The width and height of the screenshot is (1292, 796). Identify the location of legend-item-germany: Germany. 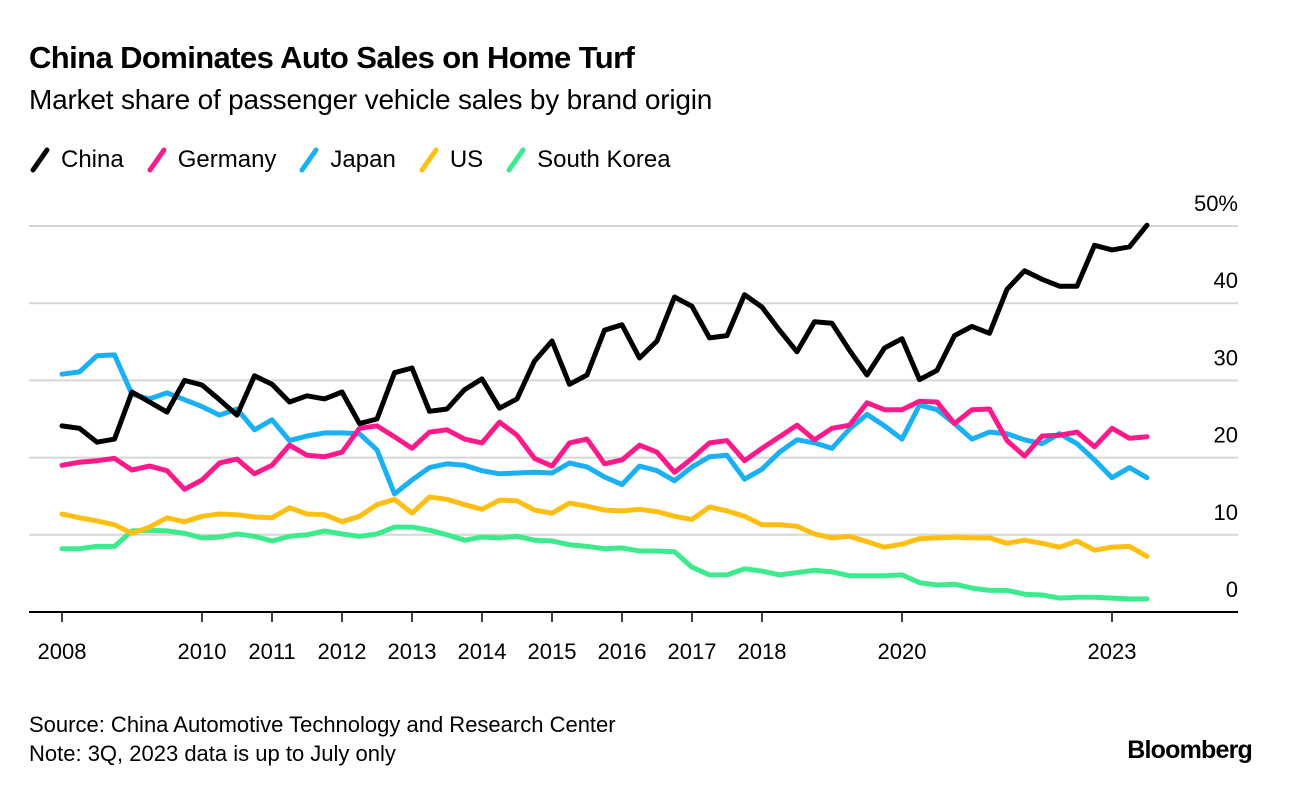
(211, 160).